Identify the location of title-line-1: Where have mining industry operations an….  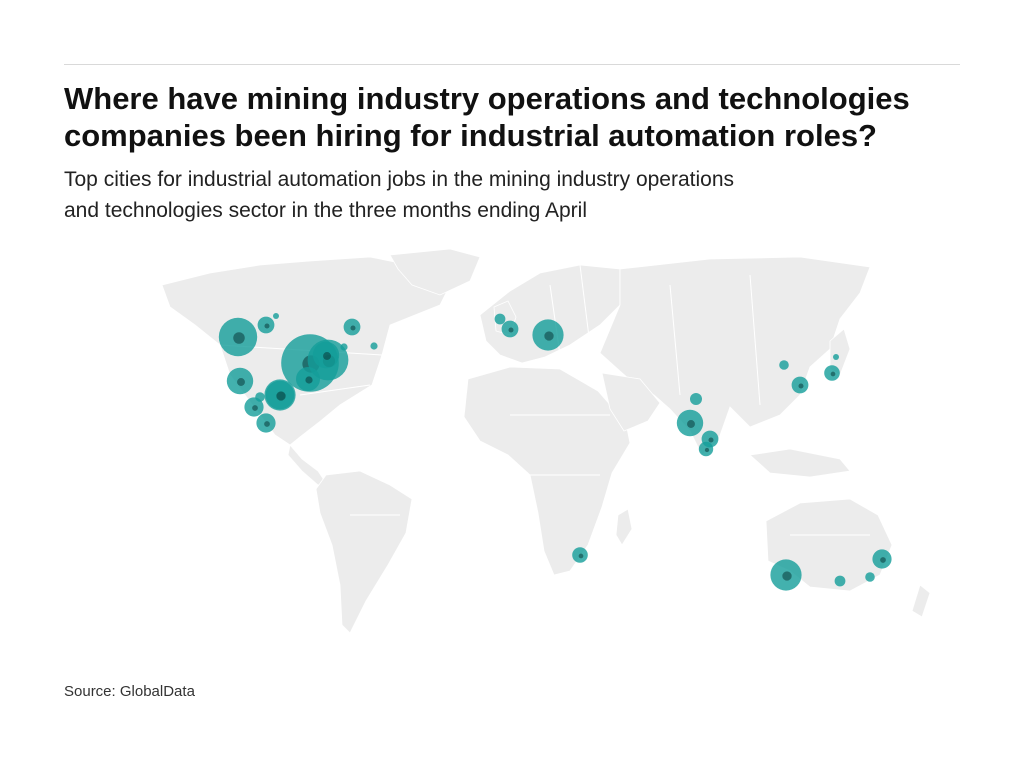
(487, 98).